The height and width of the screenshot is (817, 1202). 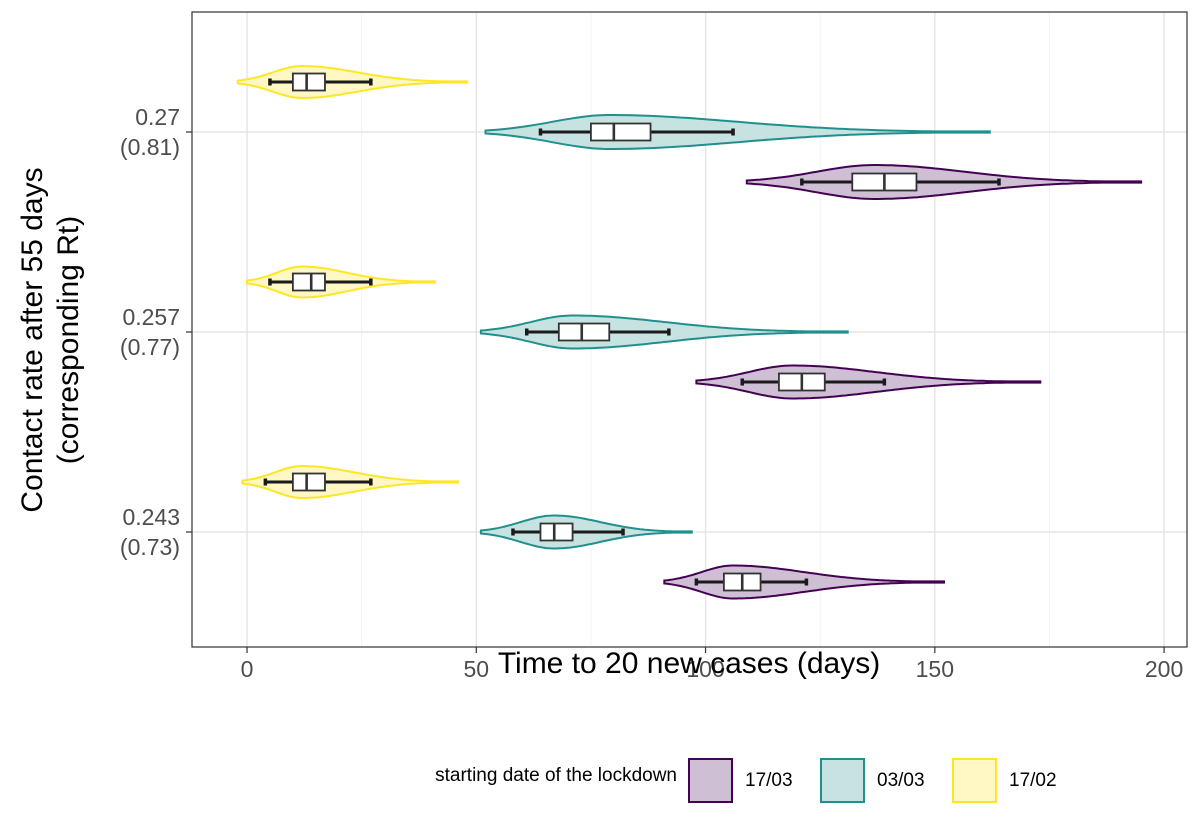 What do you see at coordinates (476, 669) in the screenshot?
I see `x-tick-label: 50` at bounding box center [476, 669].